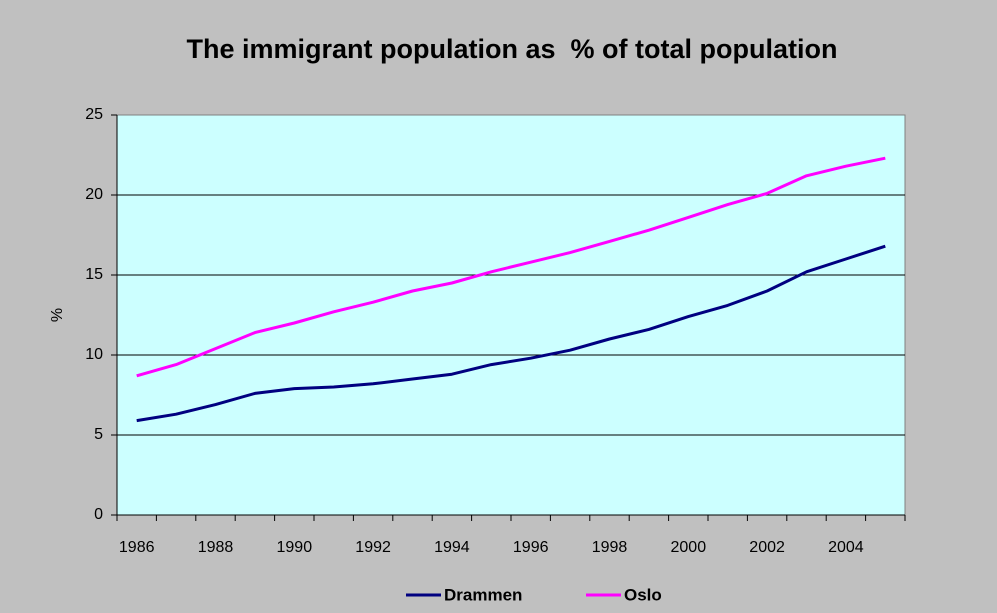 This screenshot has height=613, width=997. What do you see at coordinates (57, 315) in the screenshot?
I see `y-axis-label: %` at bounding box center [57, 315].